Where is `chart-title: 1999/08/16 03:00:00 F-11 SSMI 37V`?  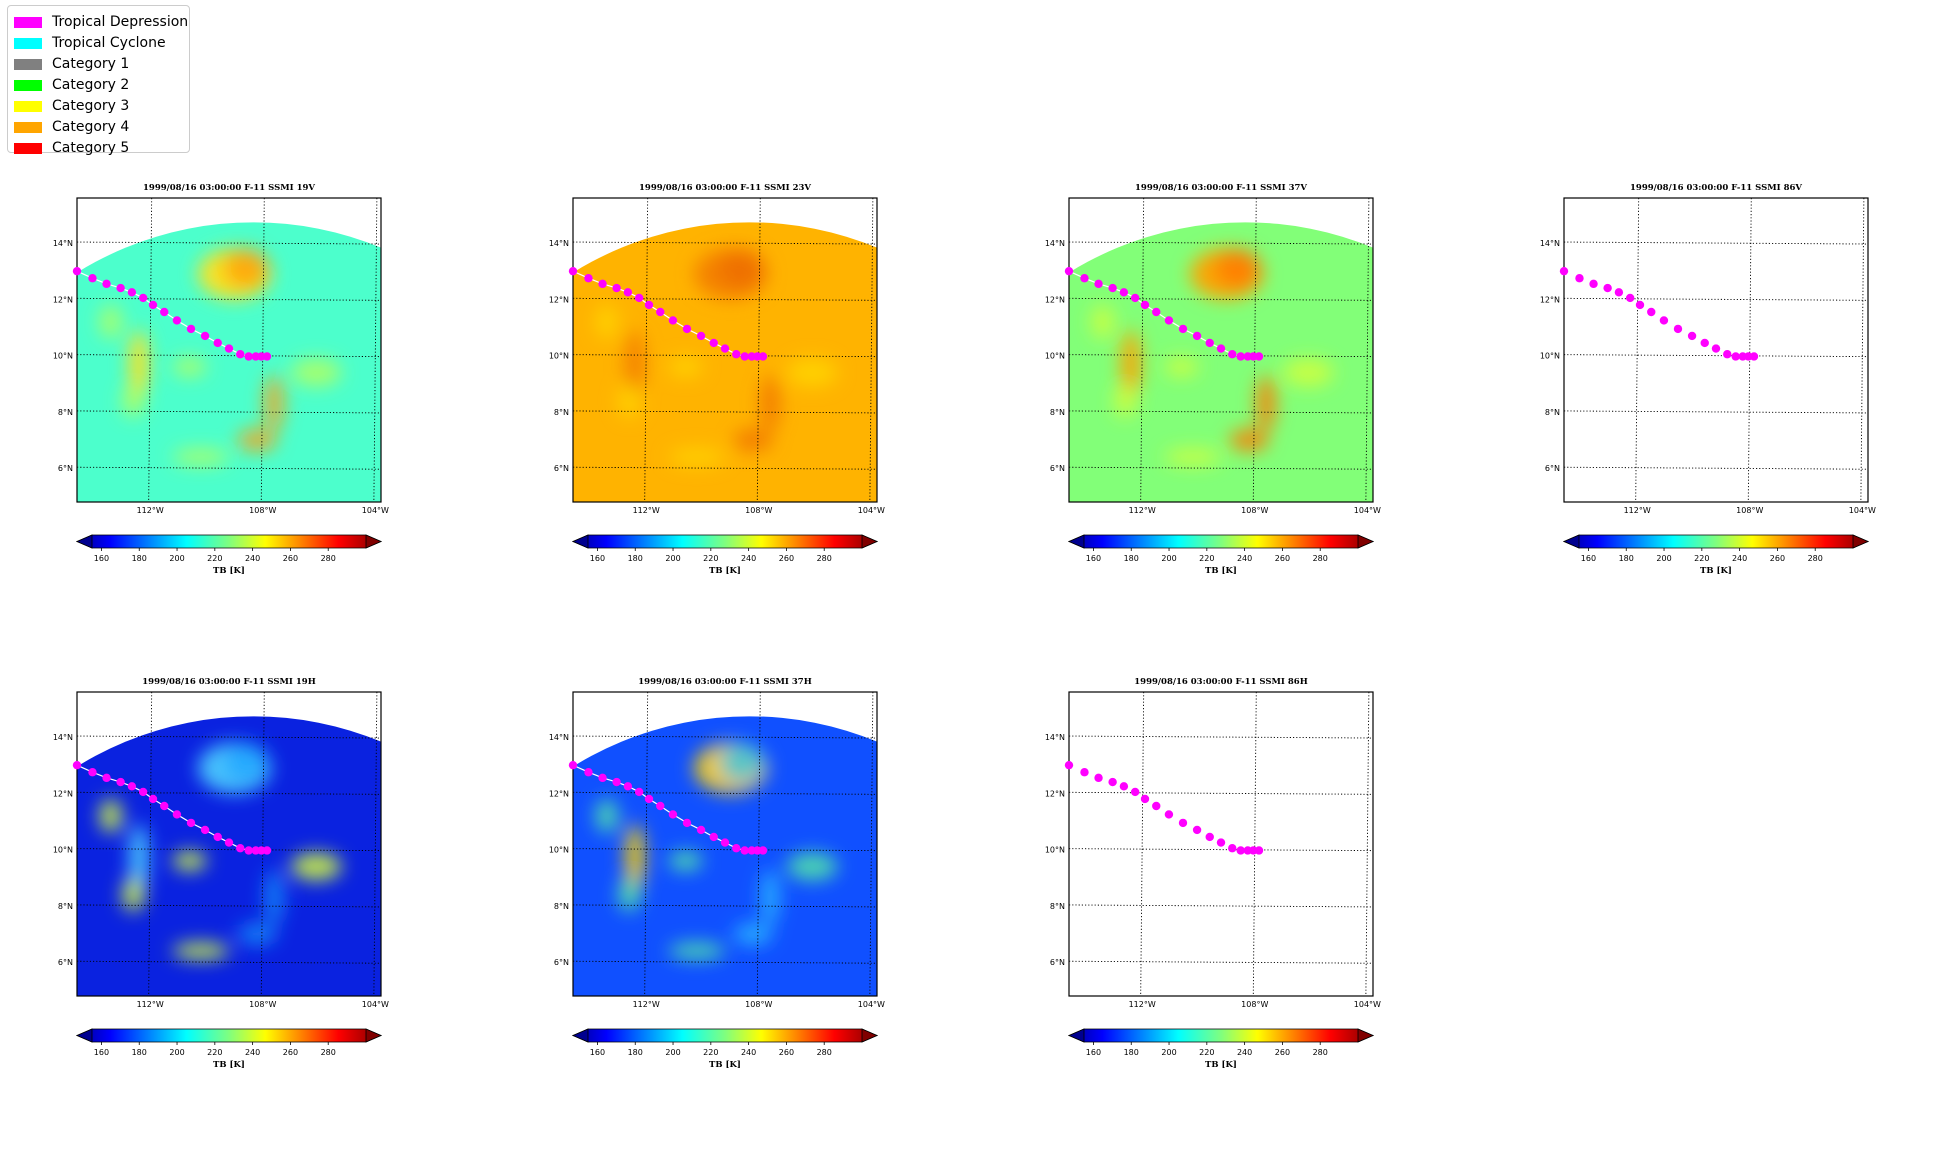
chart-title: 1999/08/16 03:00:00 F-11 SSMI 37V is located at coordinates (1221, 188).